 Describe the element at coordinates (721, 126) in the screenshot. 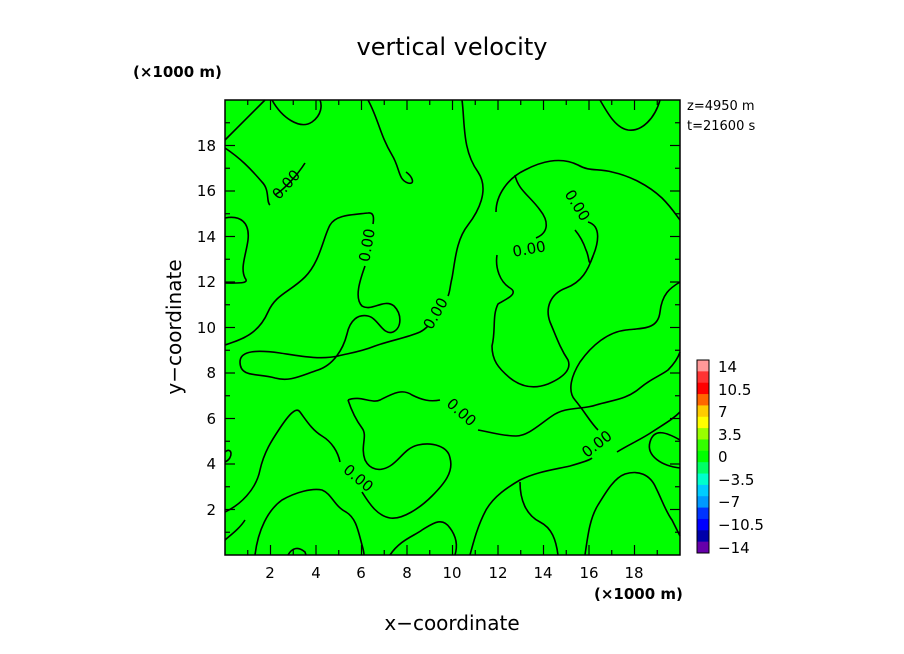

I see `time-info: t=21600 s` at that location.